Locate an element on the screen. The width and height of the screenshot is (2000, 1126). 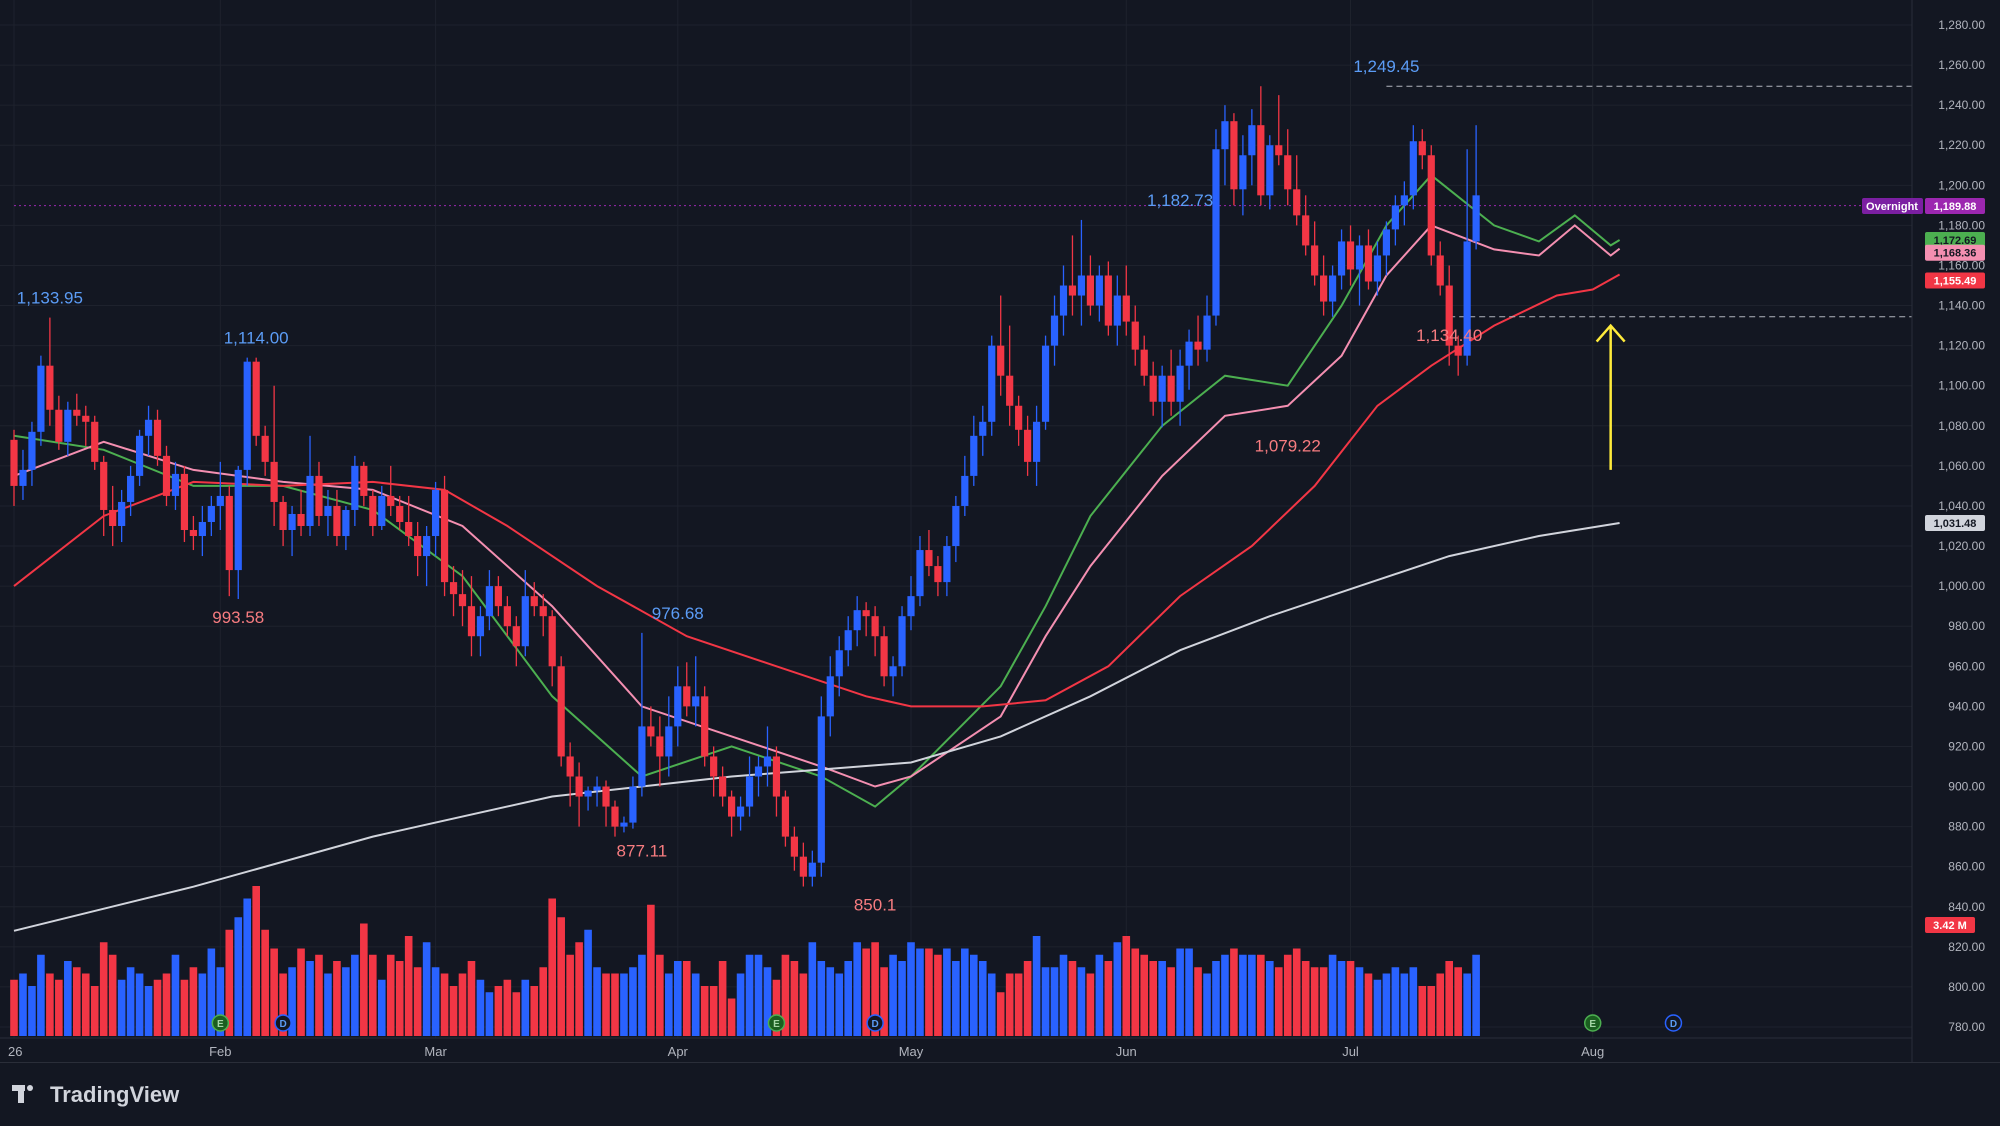
time-tick-label: Feb is located at coordinates (220, 1051).